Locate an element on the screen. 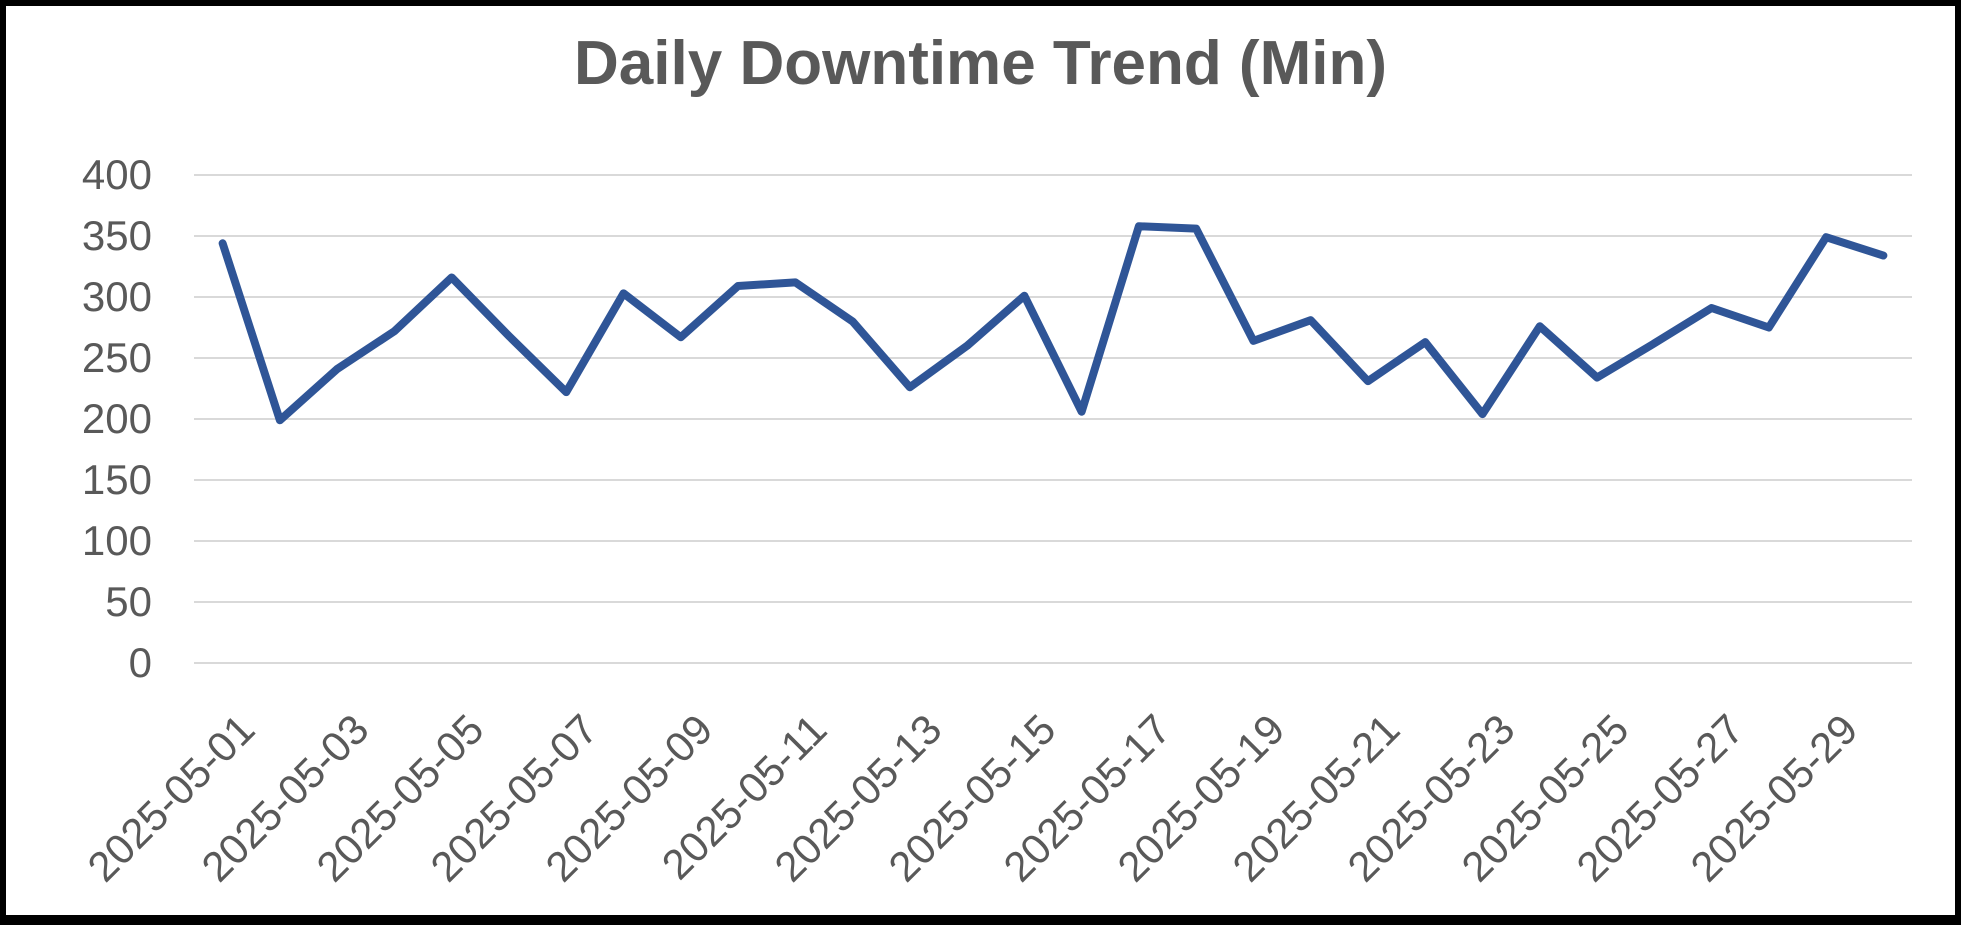  y-axis-tick-label: 150 is located at coordinates (116, 479).